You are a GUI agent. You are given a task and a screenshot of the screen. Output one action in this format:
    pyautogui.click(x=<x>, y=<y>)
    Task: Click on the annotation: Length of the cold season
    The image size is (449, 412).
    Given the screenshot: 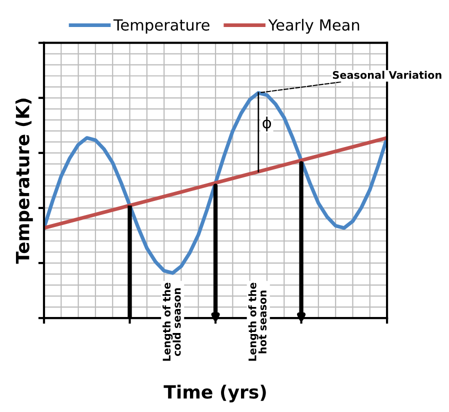 What is the action you would take?
    pyautogui.click(x=171, y=321)
    